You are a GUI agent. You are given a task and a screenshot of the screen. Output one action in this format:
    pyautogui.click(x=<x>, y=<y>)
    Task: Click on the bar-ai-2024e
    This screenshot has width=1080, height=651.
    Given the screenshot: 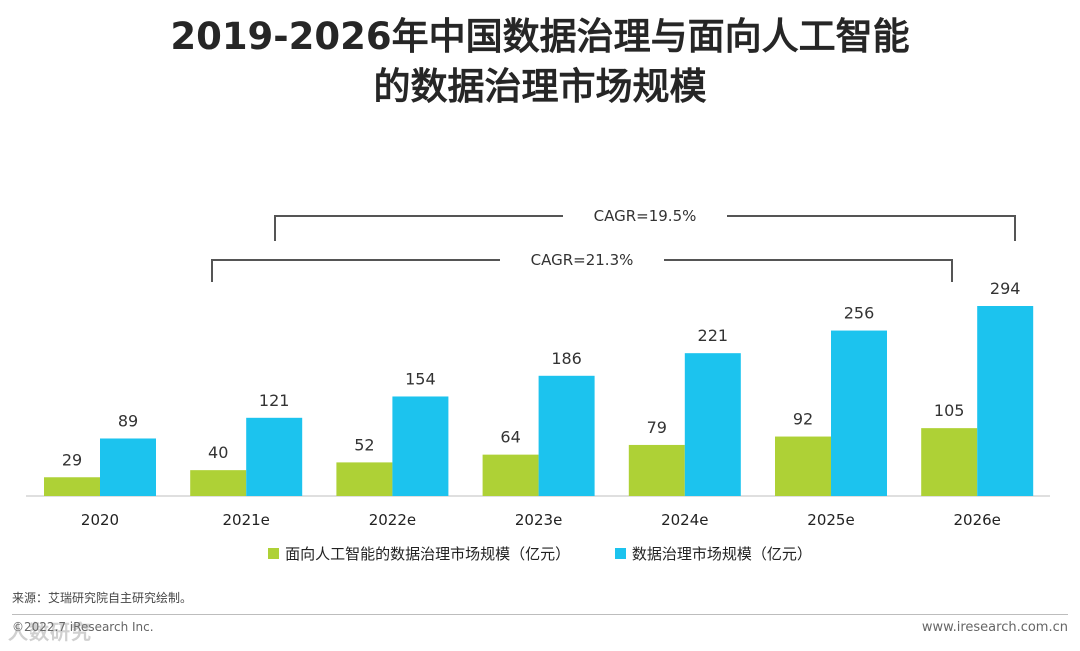 What is the action you would take?
    pyautogui.click(x=656, y=470)
    